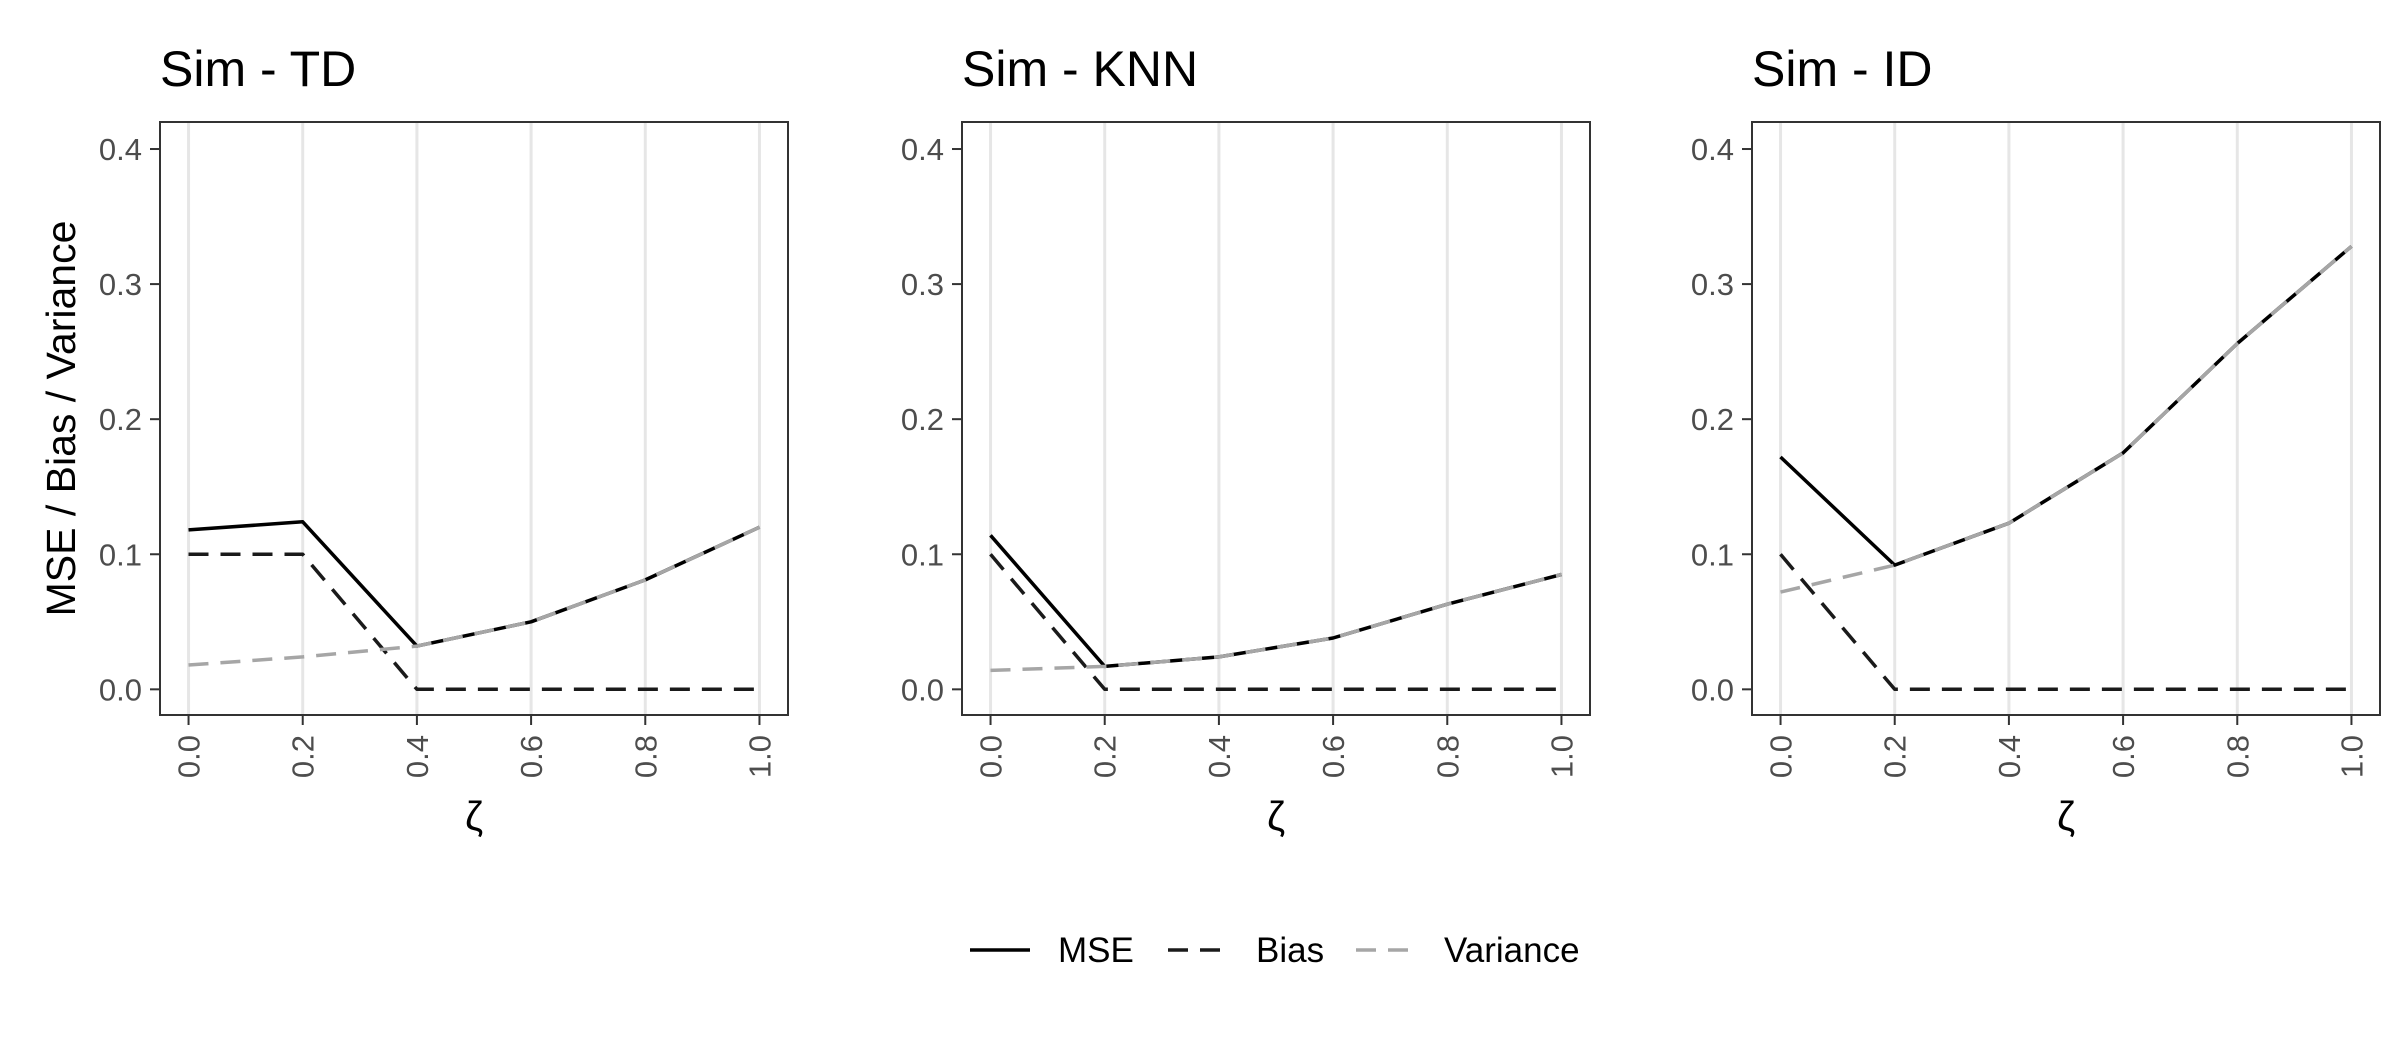  What do you see at coordinates (1052, 950) in the screenshot?
I see `legend-item-mse: MSE` at bounding box center [1052, 950].